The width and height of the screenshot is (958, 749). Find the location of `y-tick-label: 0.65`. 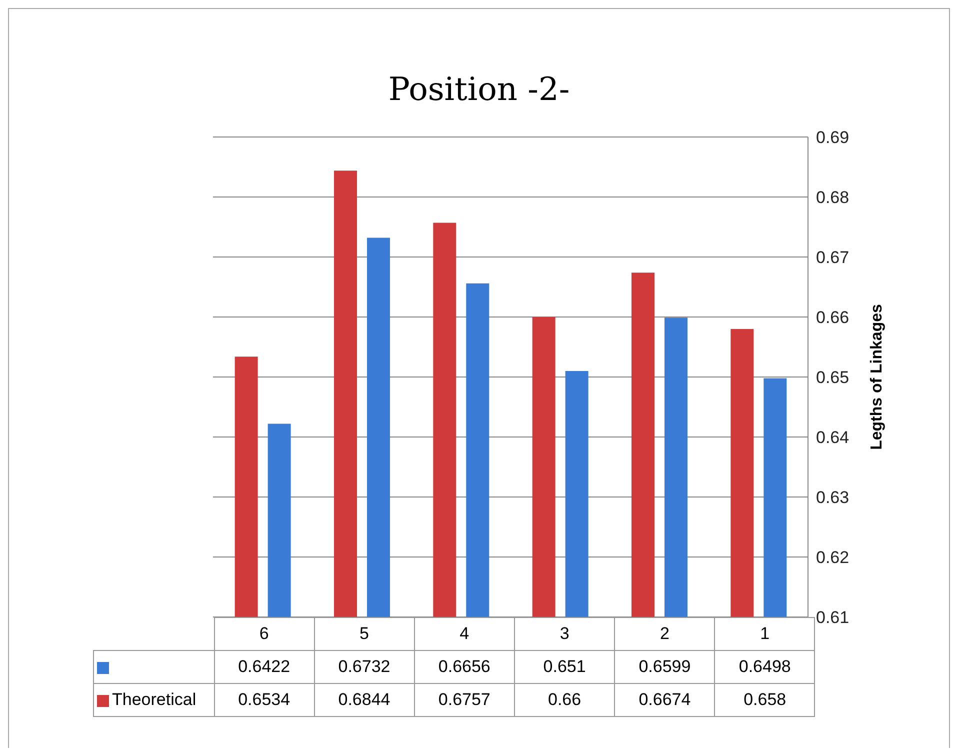

y-tick-label: 0.65 is located at coordinates (833, 378).